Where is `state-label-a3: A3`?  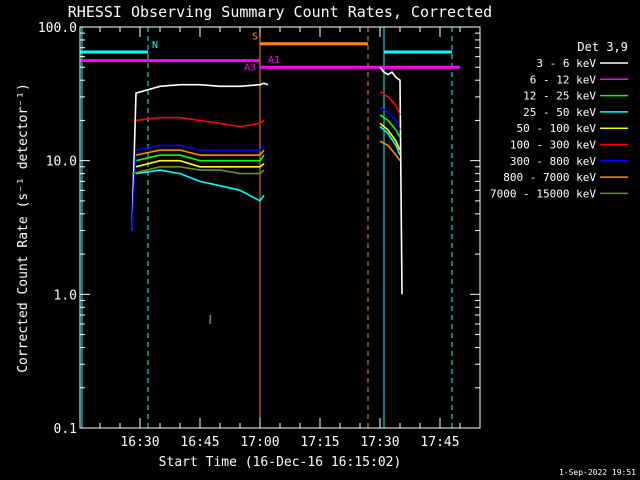
state-label-a3: A3 is located at coordinates (250, 68).